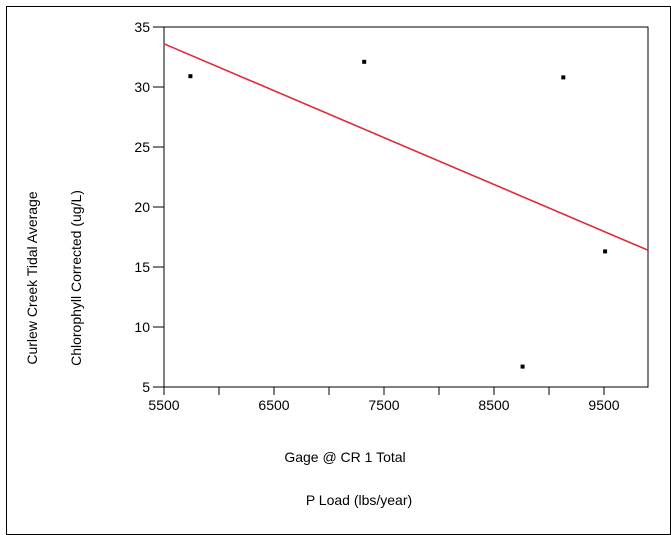 This screenshot has width=671, height=535. I want to click on x-axis-label-line2: P Load (lbs/year), so click(359, 500).